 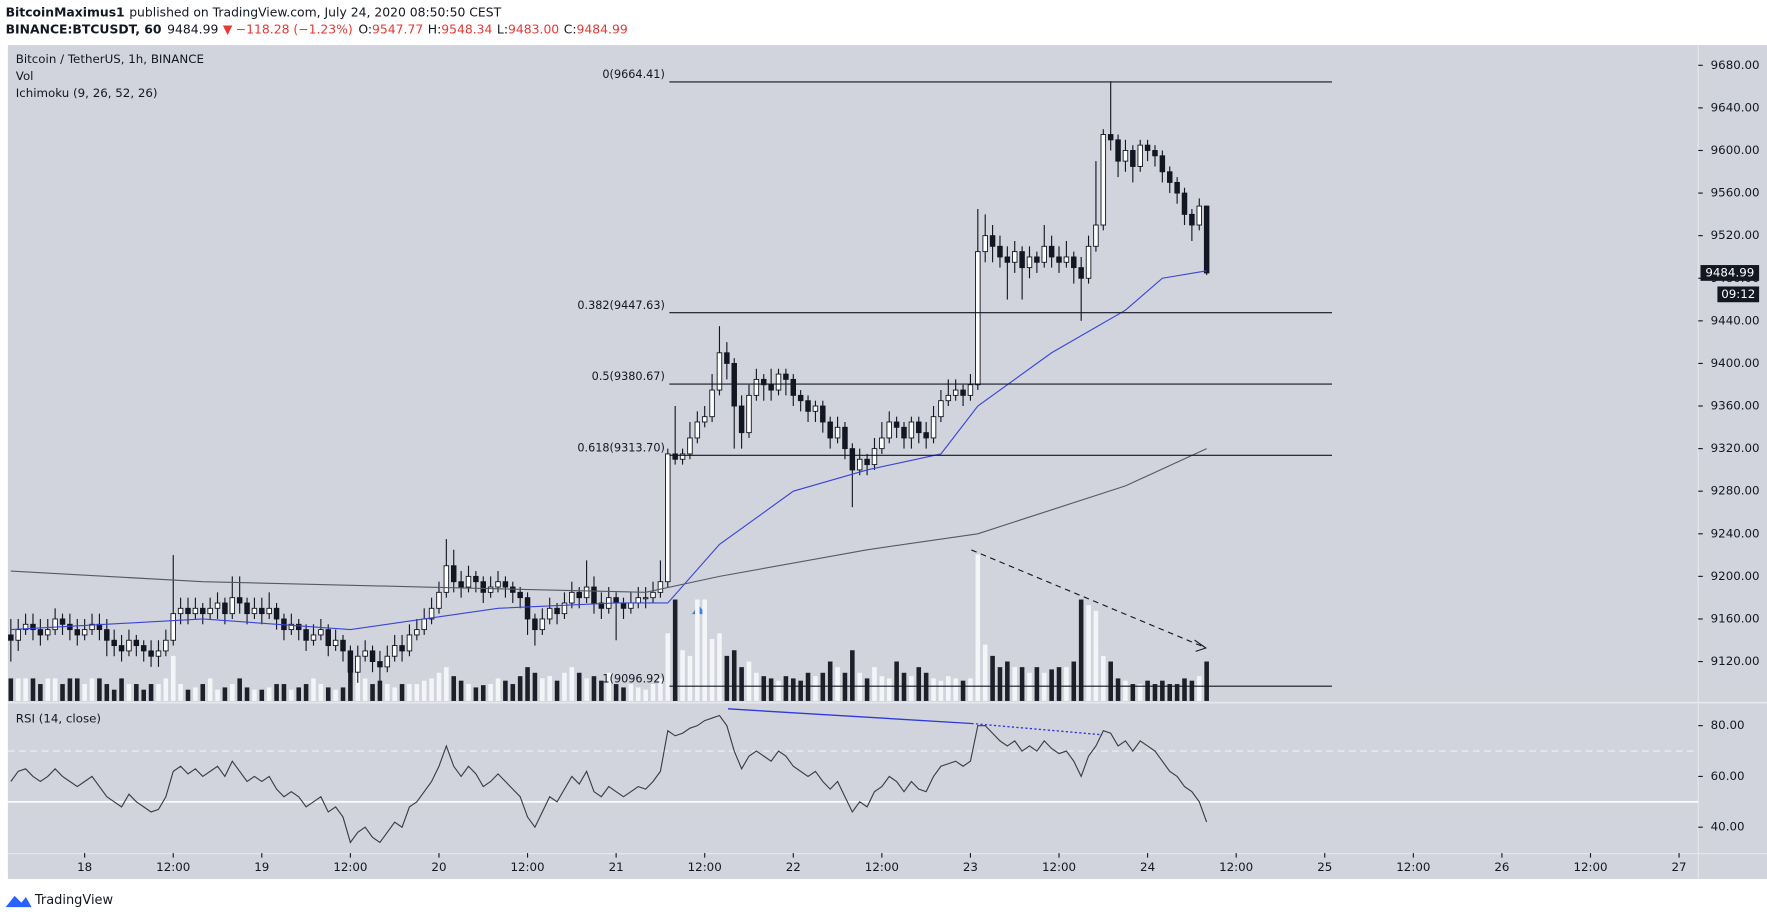 What do you see at coordinates (25, 76) in the screenshot?
I see `study-label: Vol` at bounding box center [25, 76].